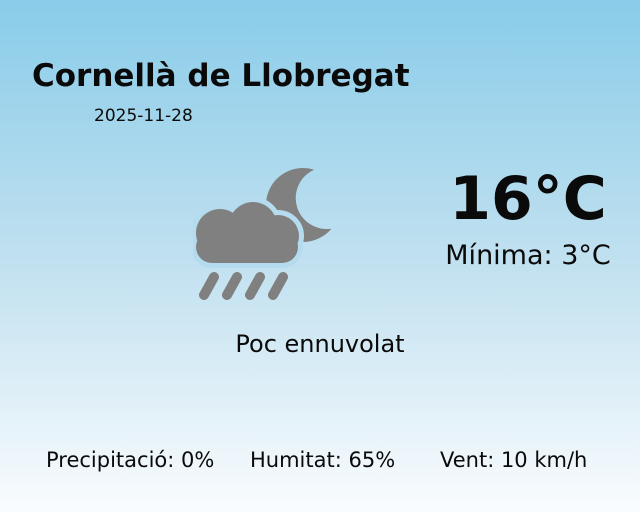 Image resolution: width=640 pixels, height=512 pixels. Describe the element at coordinates (528, 199) in the screenshot. I see `current-temperature: 16°C` at that location.